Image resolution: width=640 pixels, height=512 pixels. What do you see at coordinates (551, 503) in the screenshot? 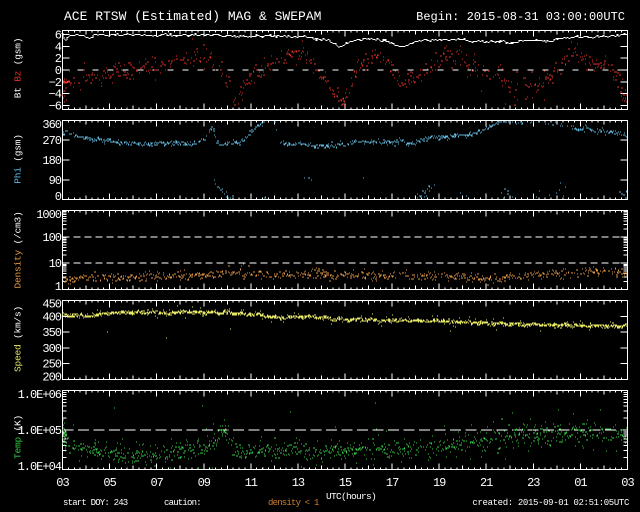
I see `svg-text:created: 2015-09-01 02:51:05UT: created: 2015-09-01 02:51:05UTC` at bounding box center [551, 503].